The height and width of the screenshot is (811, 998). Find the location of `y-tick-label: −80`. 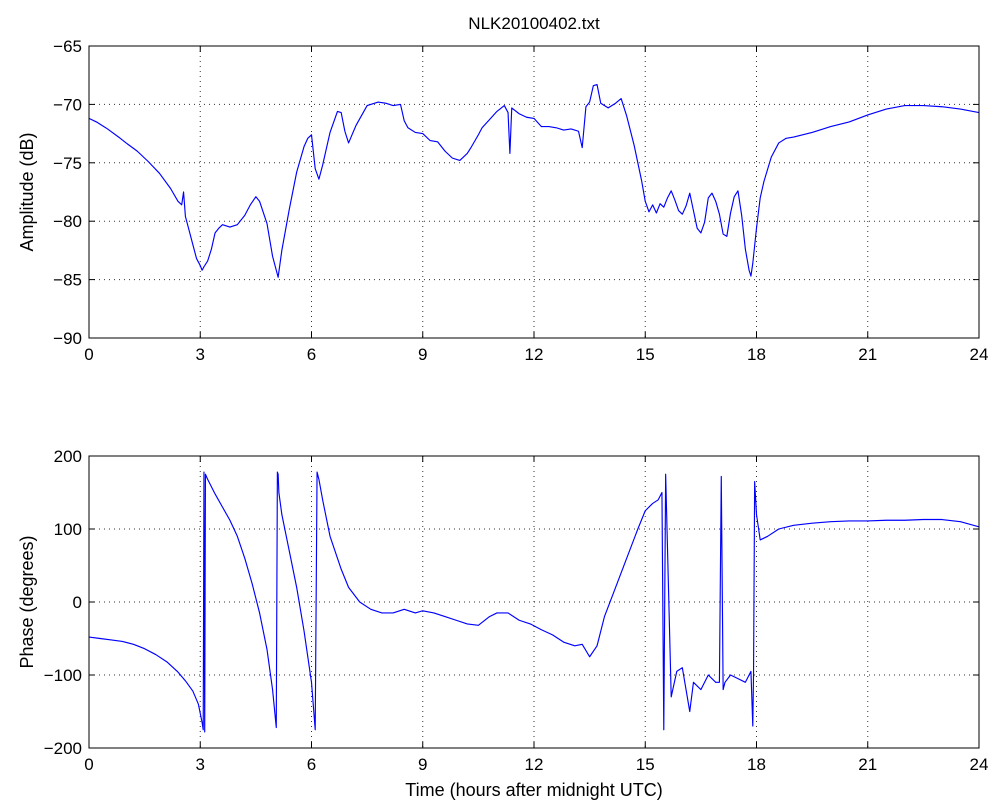

y-tick-label: −80 is located at coordinates (67, 221).